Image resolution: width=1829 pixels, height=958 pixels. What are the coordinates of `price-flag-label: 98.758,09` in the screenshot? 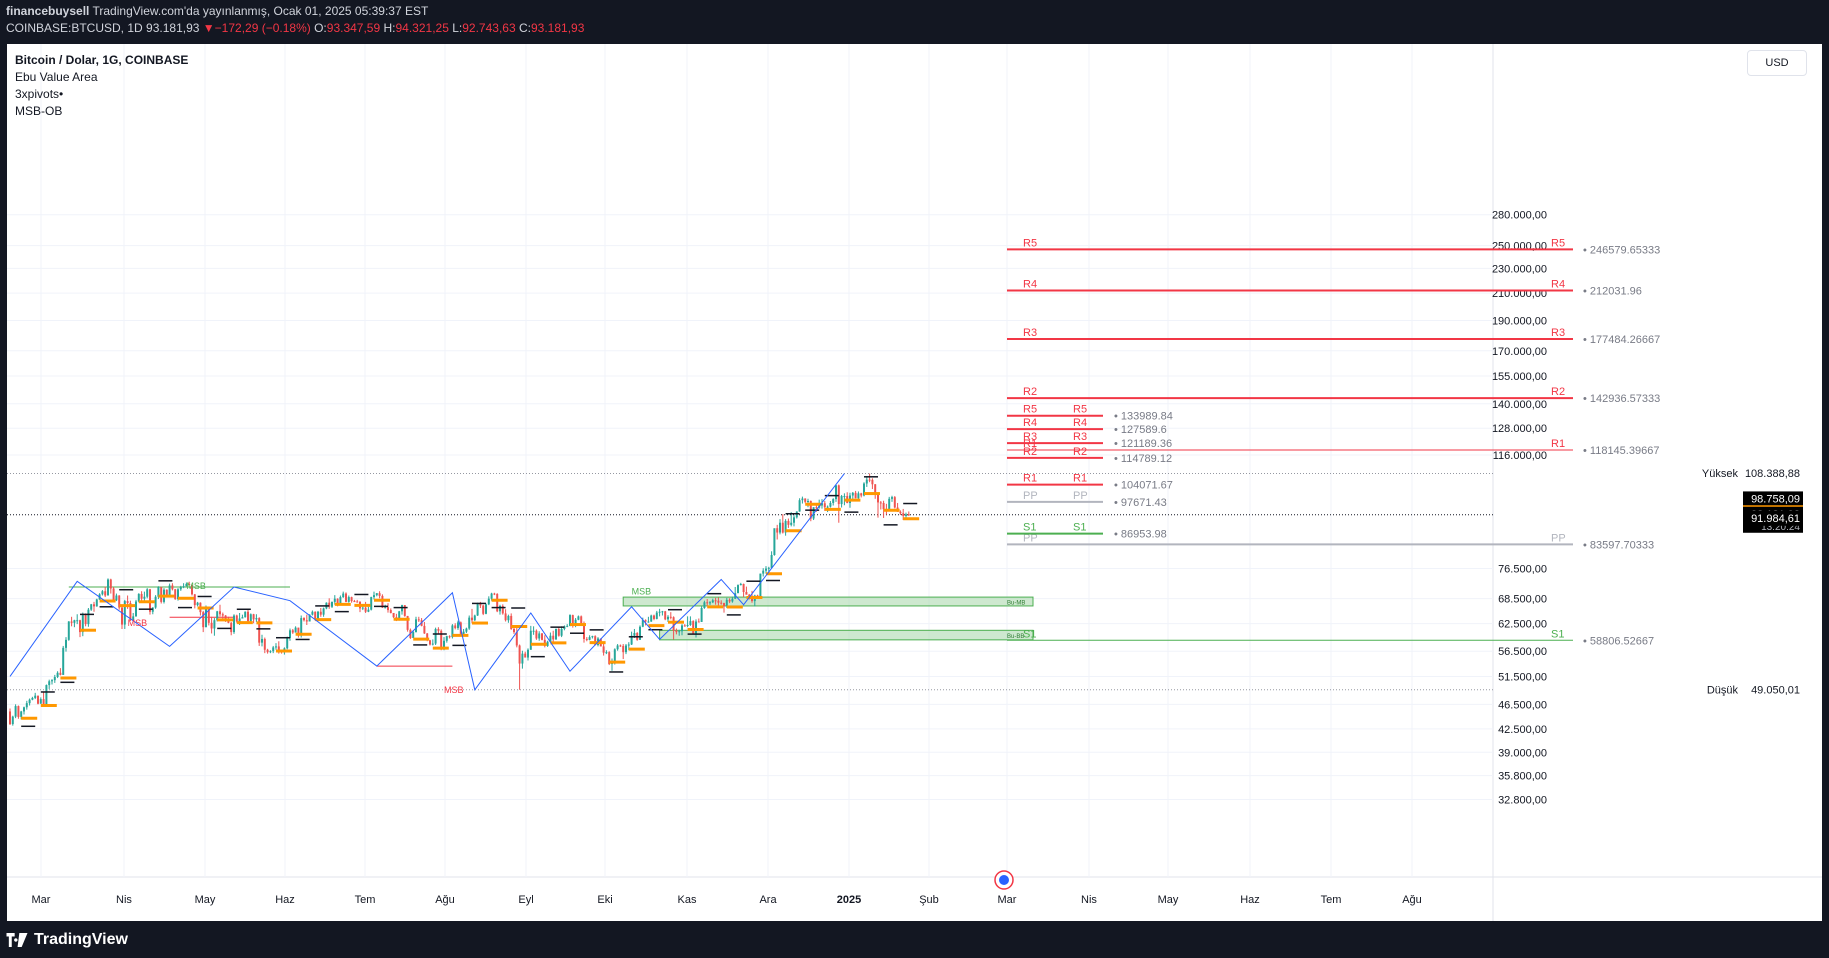 It's located at (1775, 499).